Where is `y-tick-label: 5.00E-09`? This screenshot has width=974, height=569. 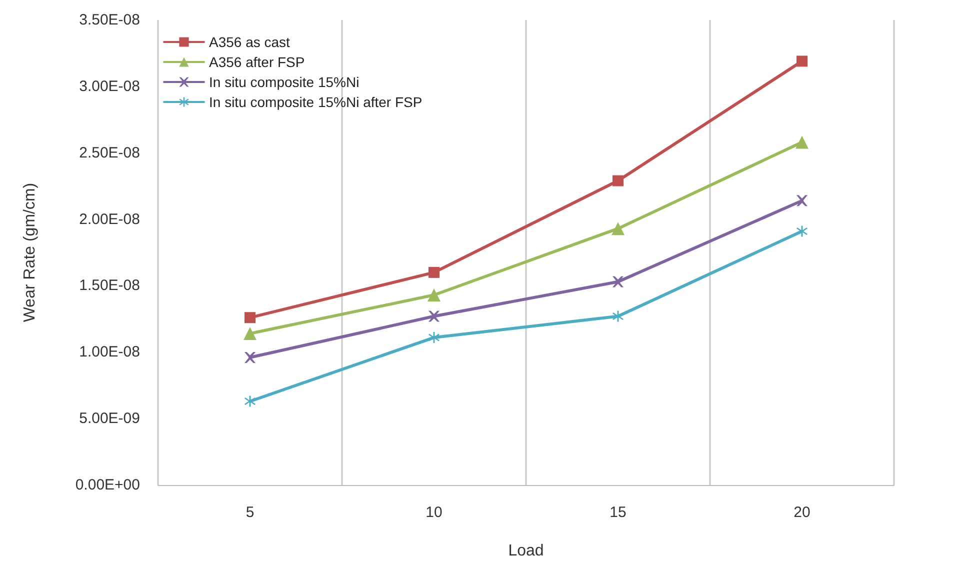
y-tick-label: 5.00E-09 is located at coordinates (109, 419).